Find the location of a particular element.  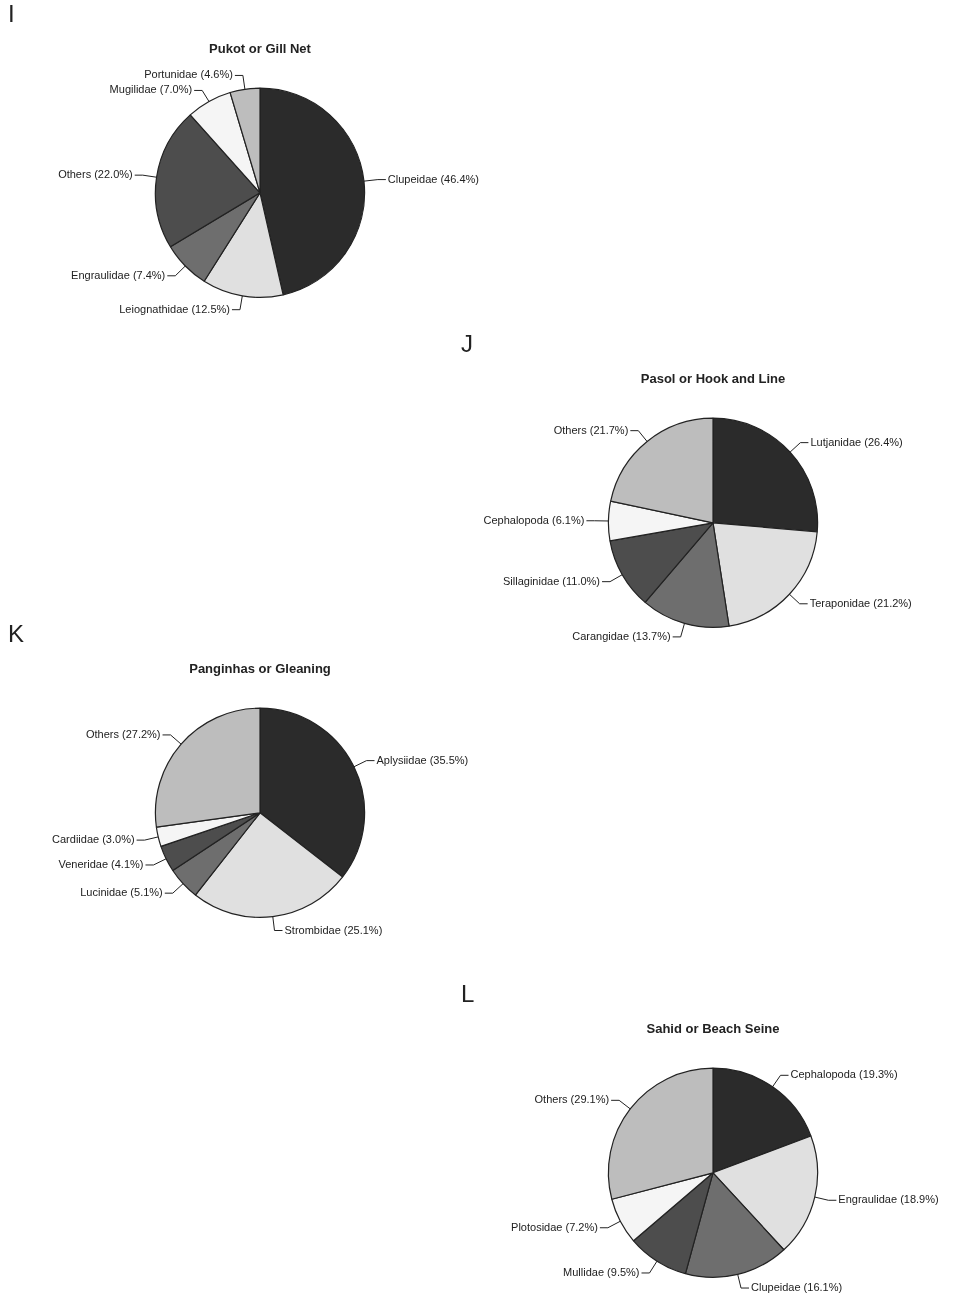

text: K is located at coordinates (16, 634).